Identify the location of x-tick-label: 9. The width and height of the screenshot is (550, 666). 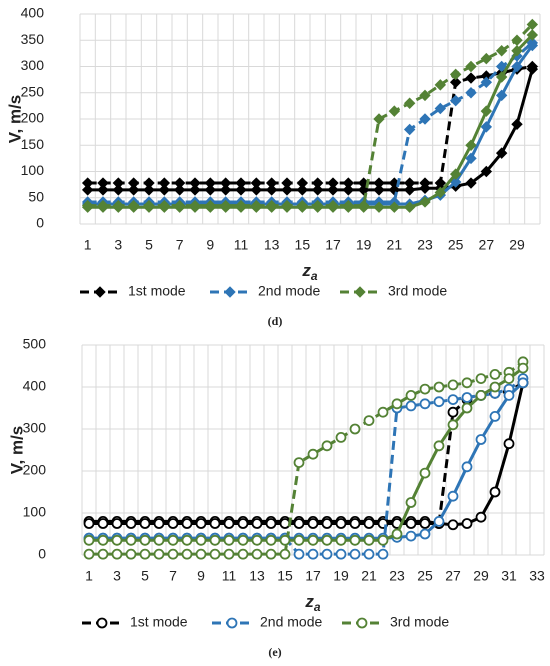
(201, 576).